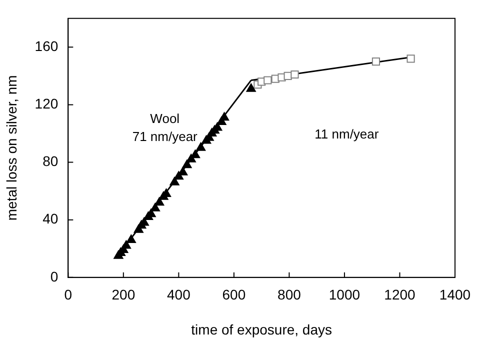 The width and height of the screenshot is (483, 343). What do you see at coordinates (68, 294) in the screenshot?
I see `x-tick-label: 0` at bounding box center [68, 294].